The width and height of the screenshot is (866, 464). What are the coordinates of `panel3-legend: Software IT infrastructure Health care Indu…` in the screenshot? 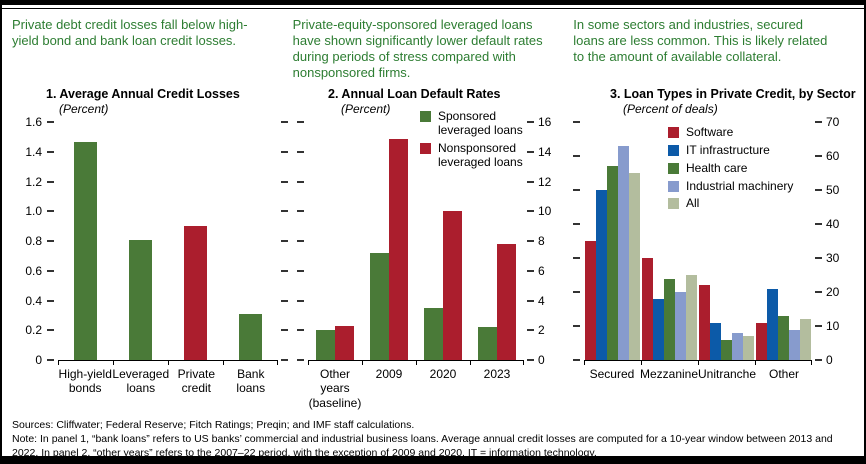 It's located at (731, 168).